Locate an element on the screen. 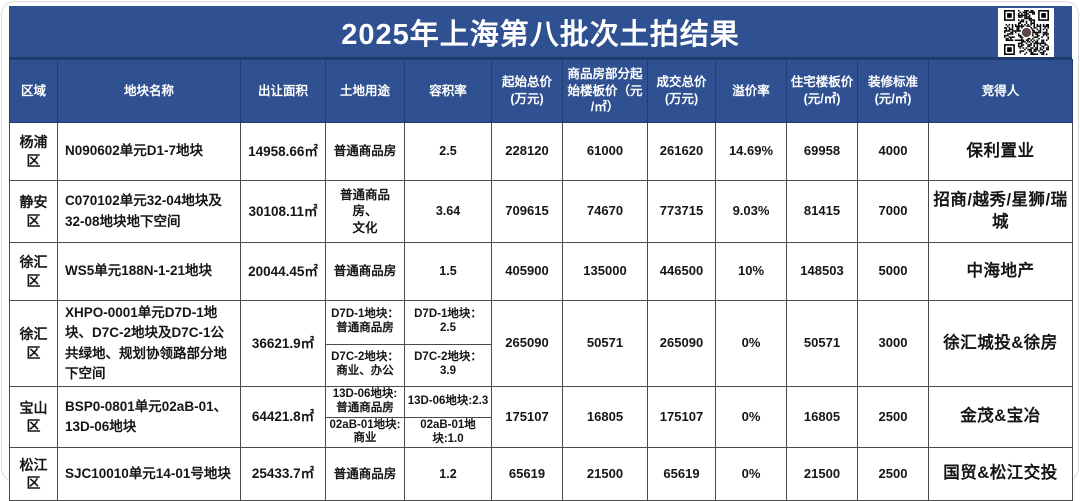  cell-winner: 中海地产 is located at coordinates (1000, 271).